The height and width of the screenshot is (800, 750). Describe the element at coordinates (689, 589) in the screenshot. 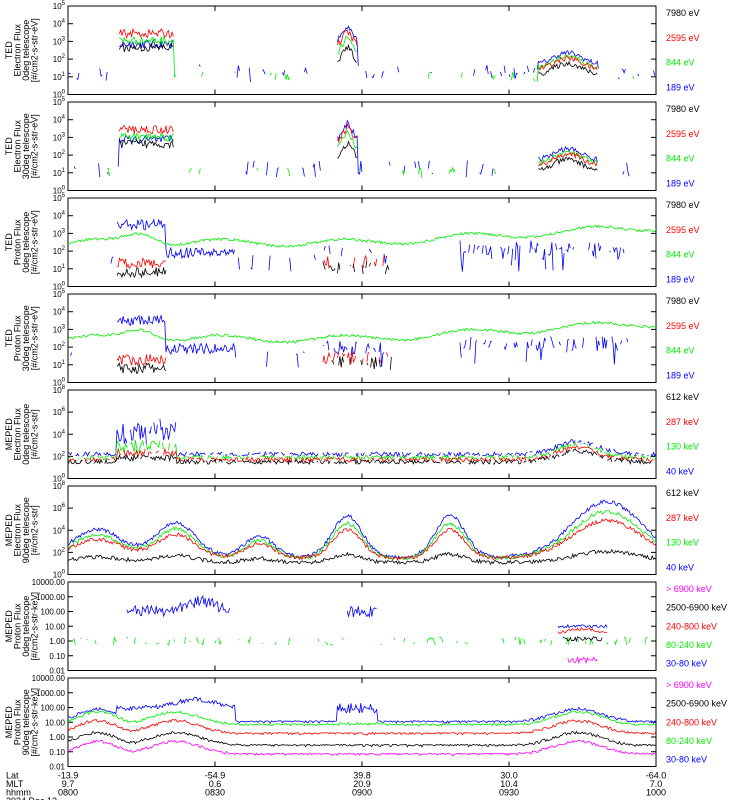

I see `legend-entry: > 6900 keV` at that location.